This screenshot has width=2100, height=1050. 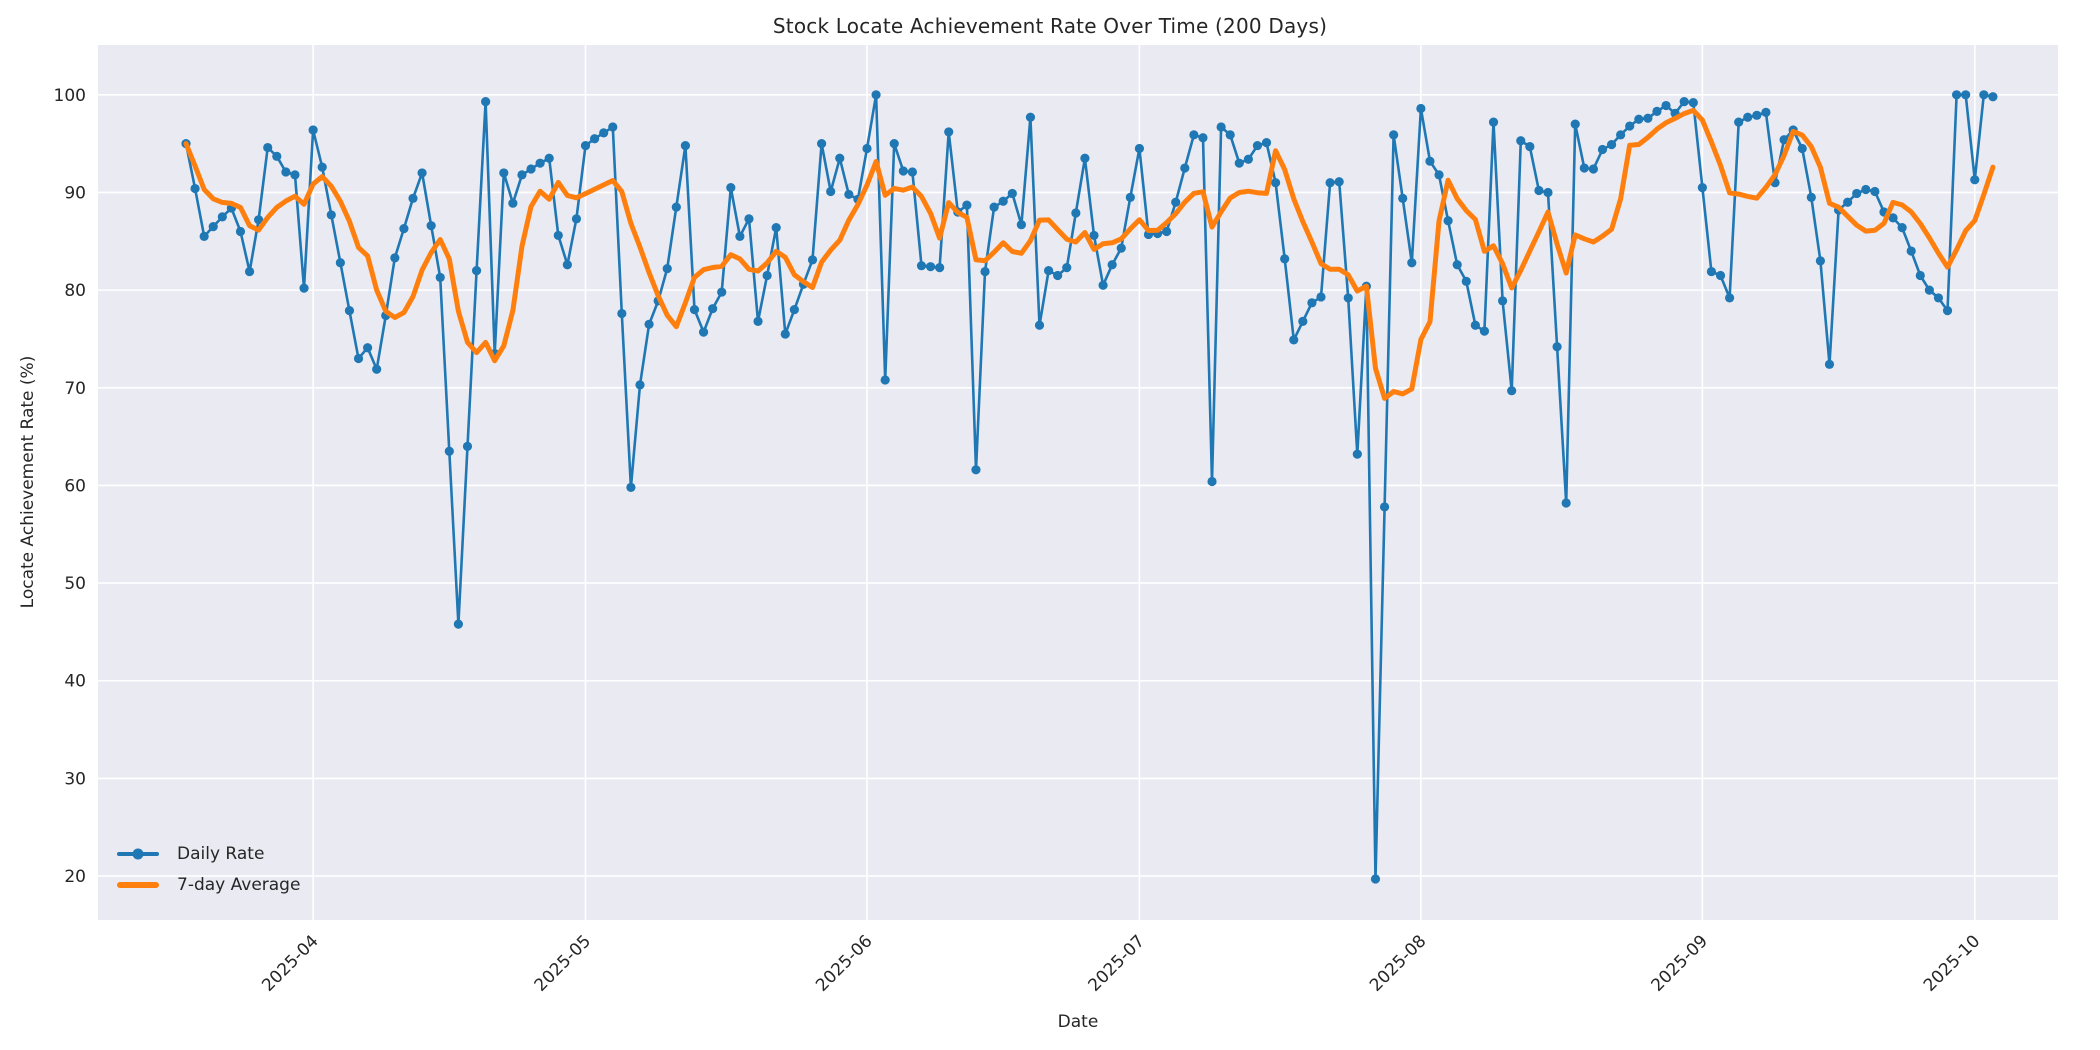 I want to click on legend-item-daily-rate: Daily Rate, so click(x=208, y=853).